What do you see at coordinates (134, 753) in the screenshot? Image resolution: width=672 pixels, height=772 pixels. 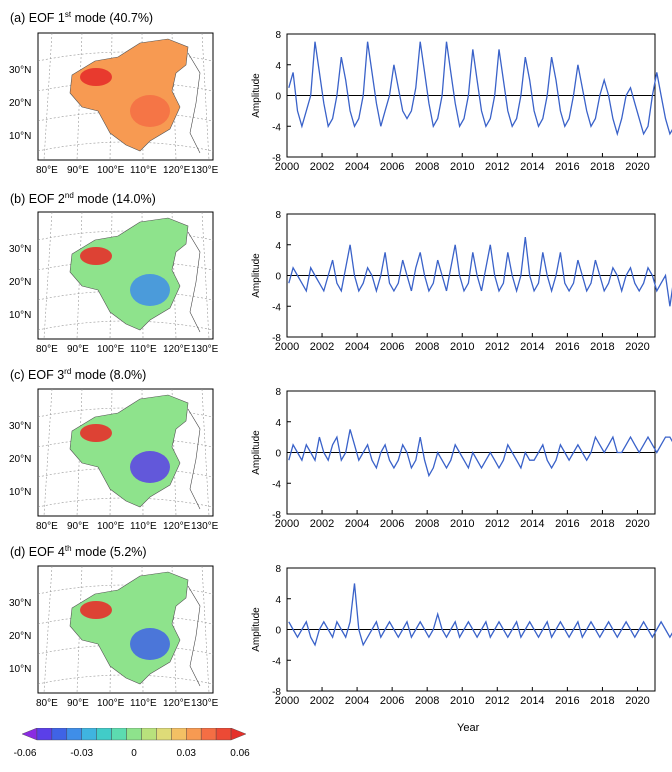 I see `colorbar-tick-label: 0` at bounding box center [134, 753].